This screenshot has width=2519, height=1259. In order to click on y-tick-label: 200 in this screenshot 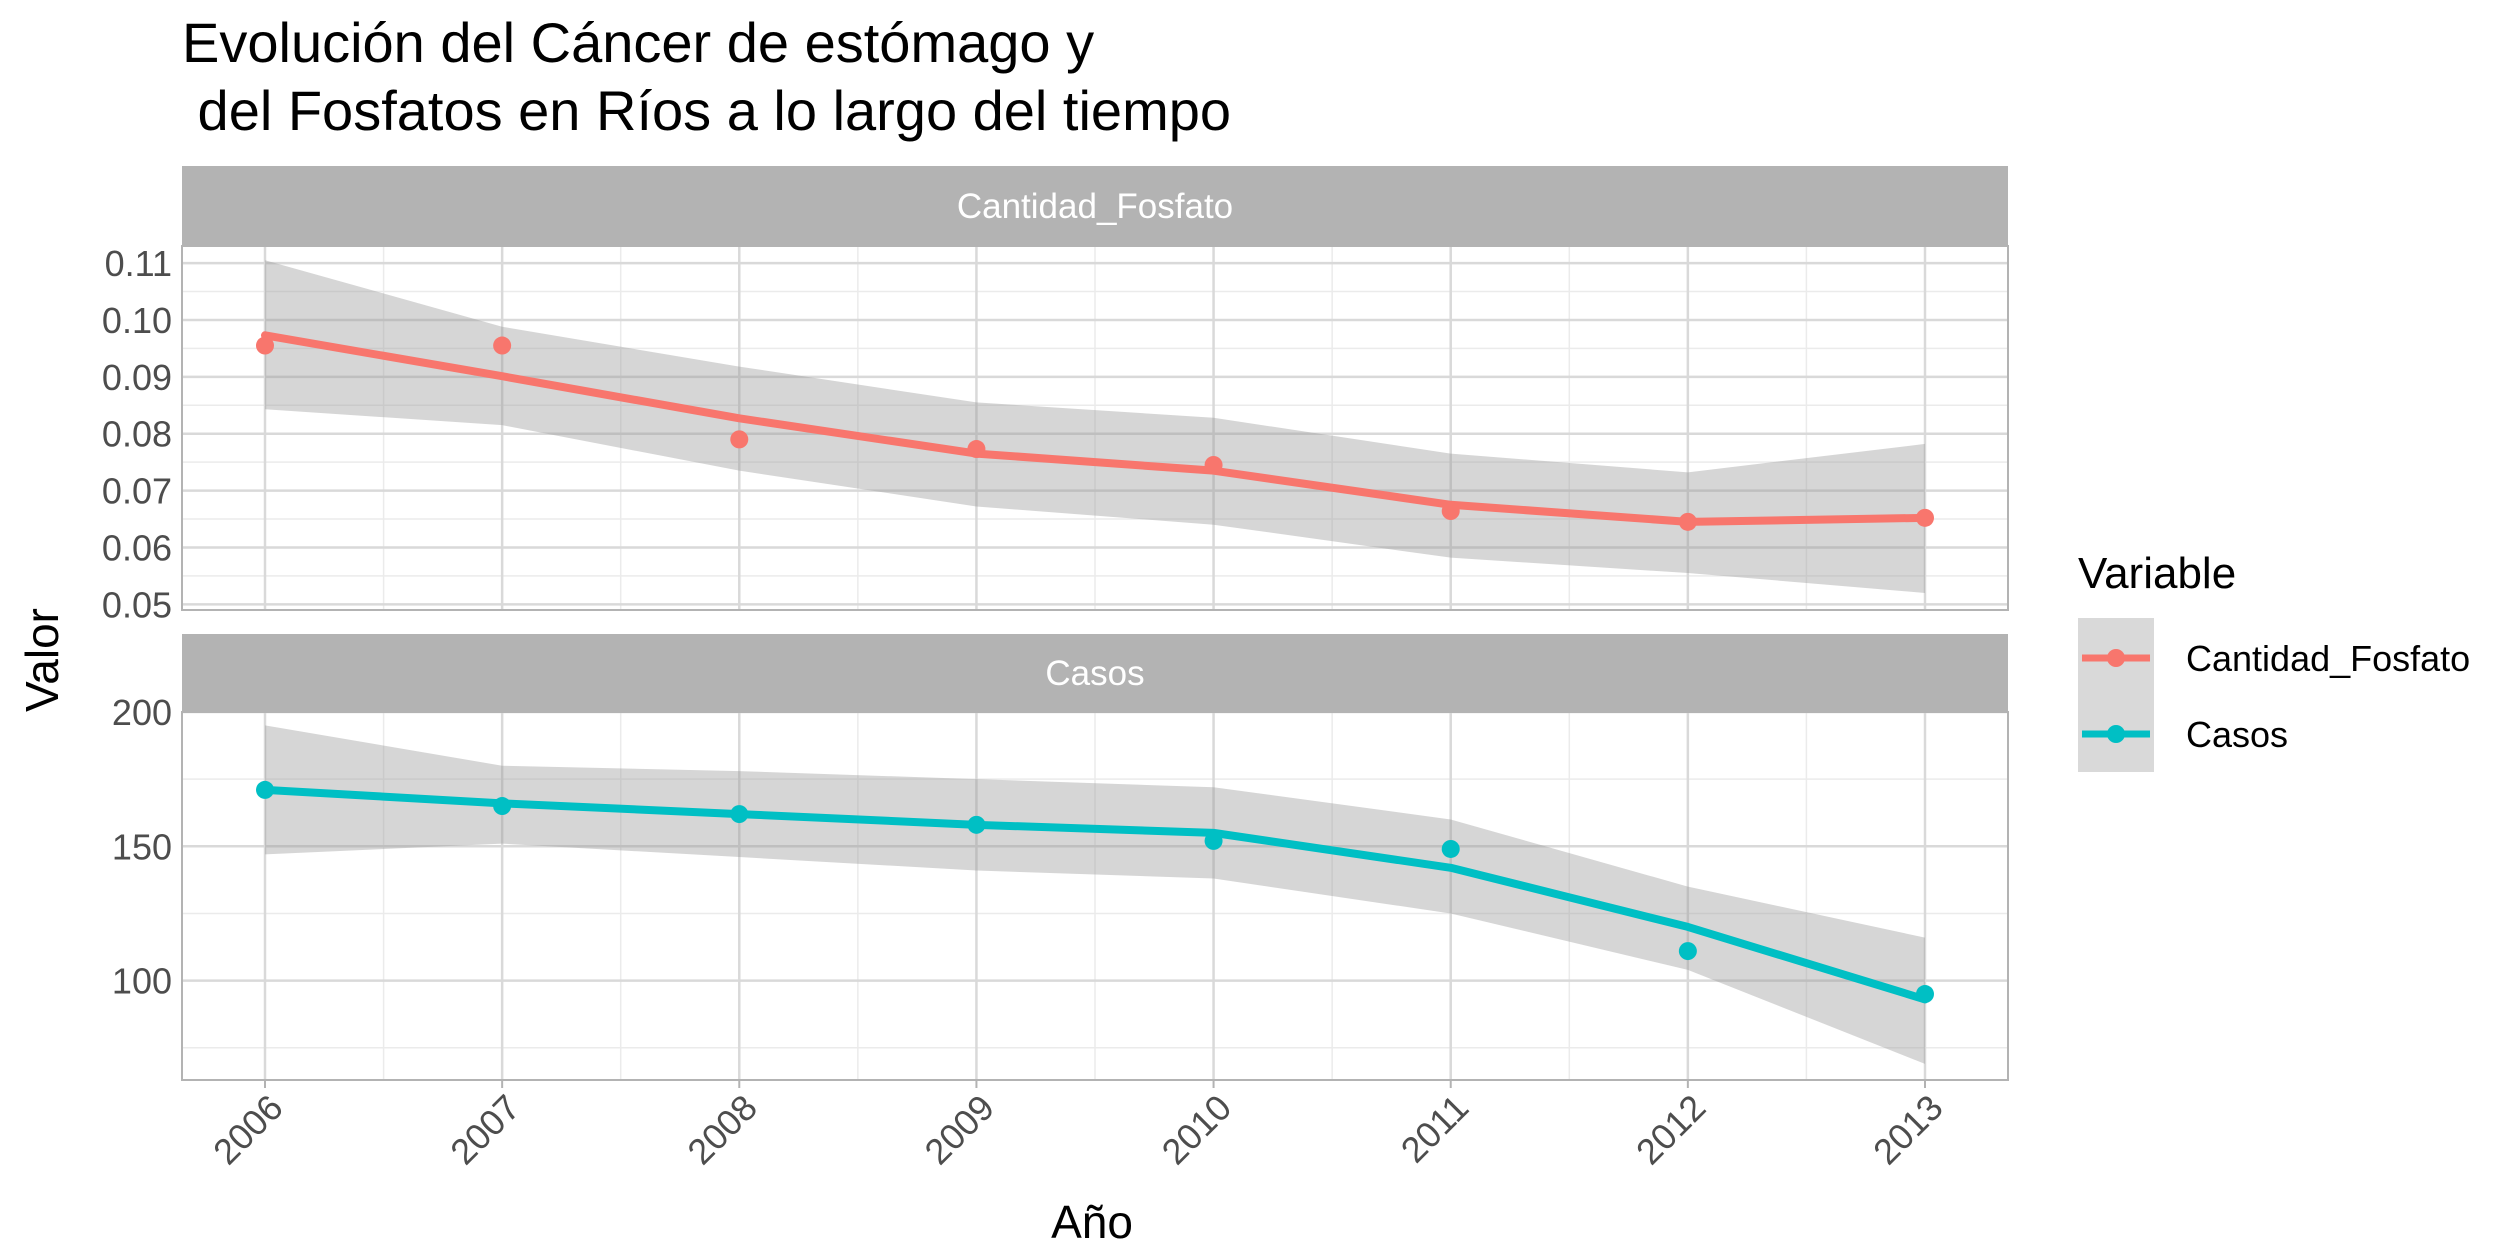, I will do `click(142, 712)`.